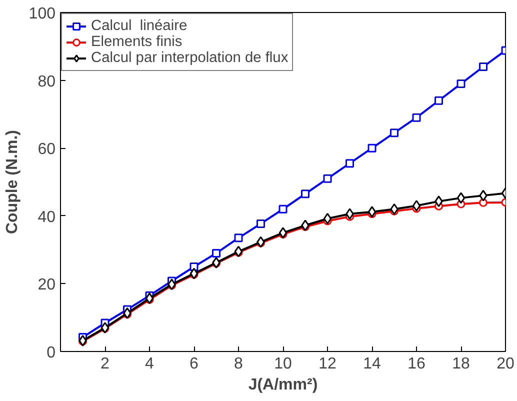 The width and height of the screenshot is (517, 401). I want to click on y-axis-title: Couple (N.m.), so click(12, 182).